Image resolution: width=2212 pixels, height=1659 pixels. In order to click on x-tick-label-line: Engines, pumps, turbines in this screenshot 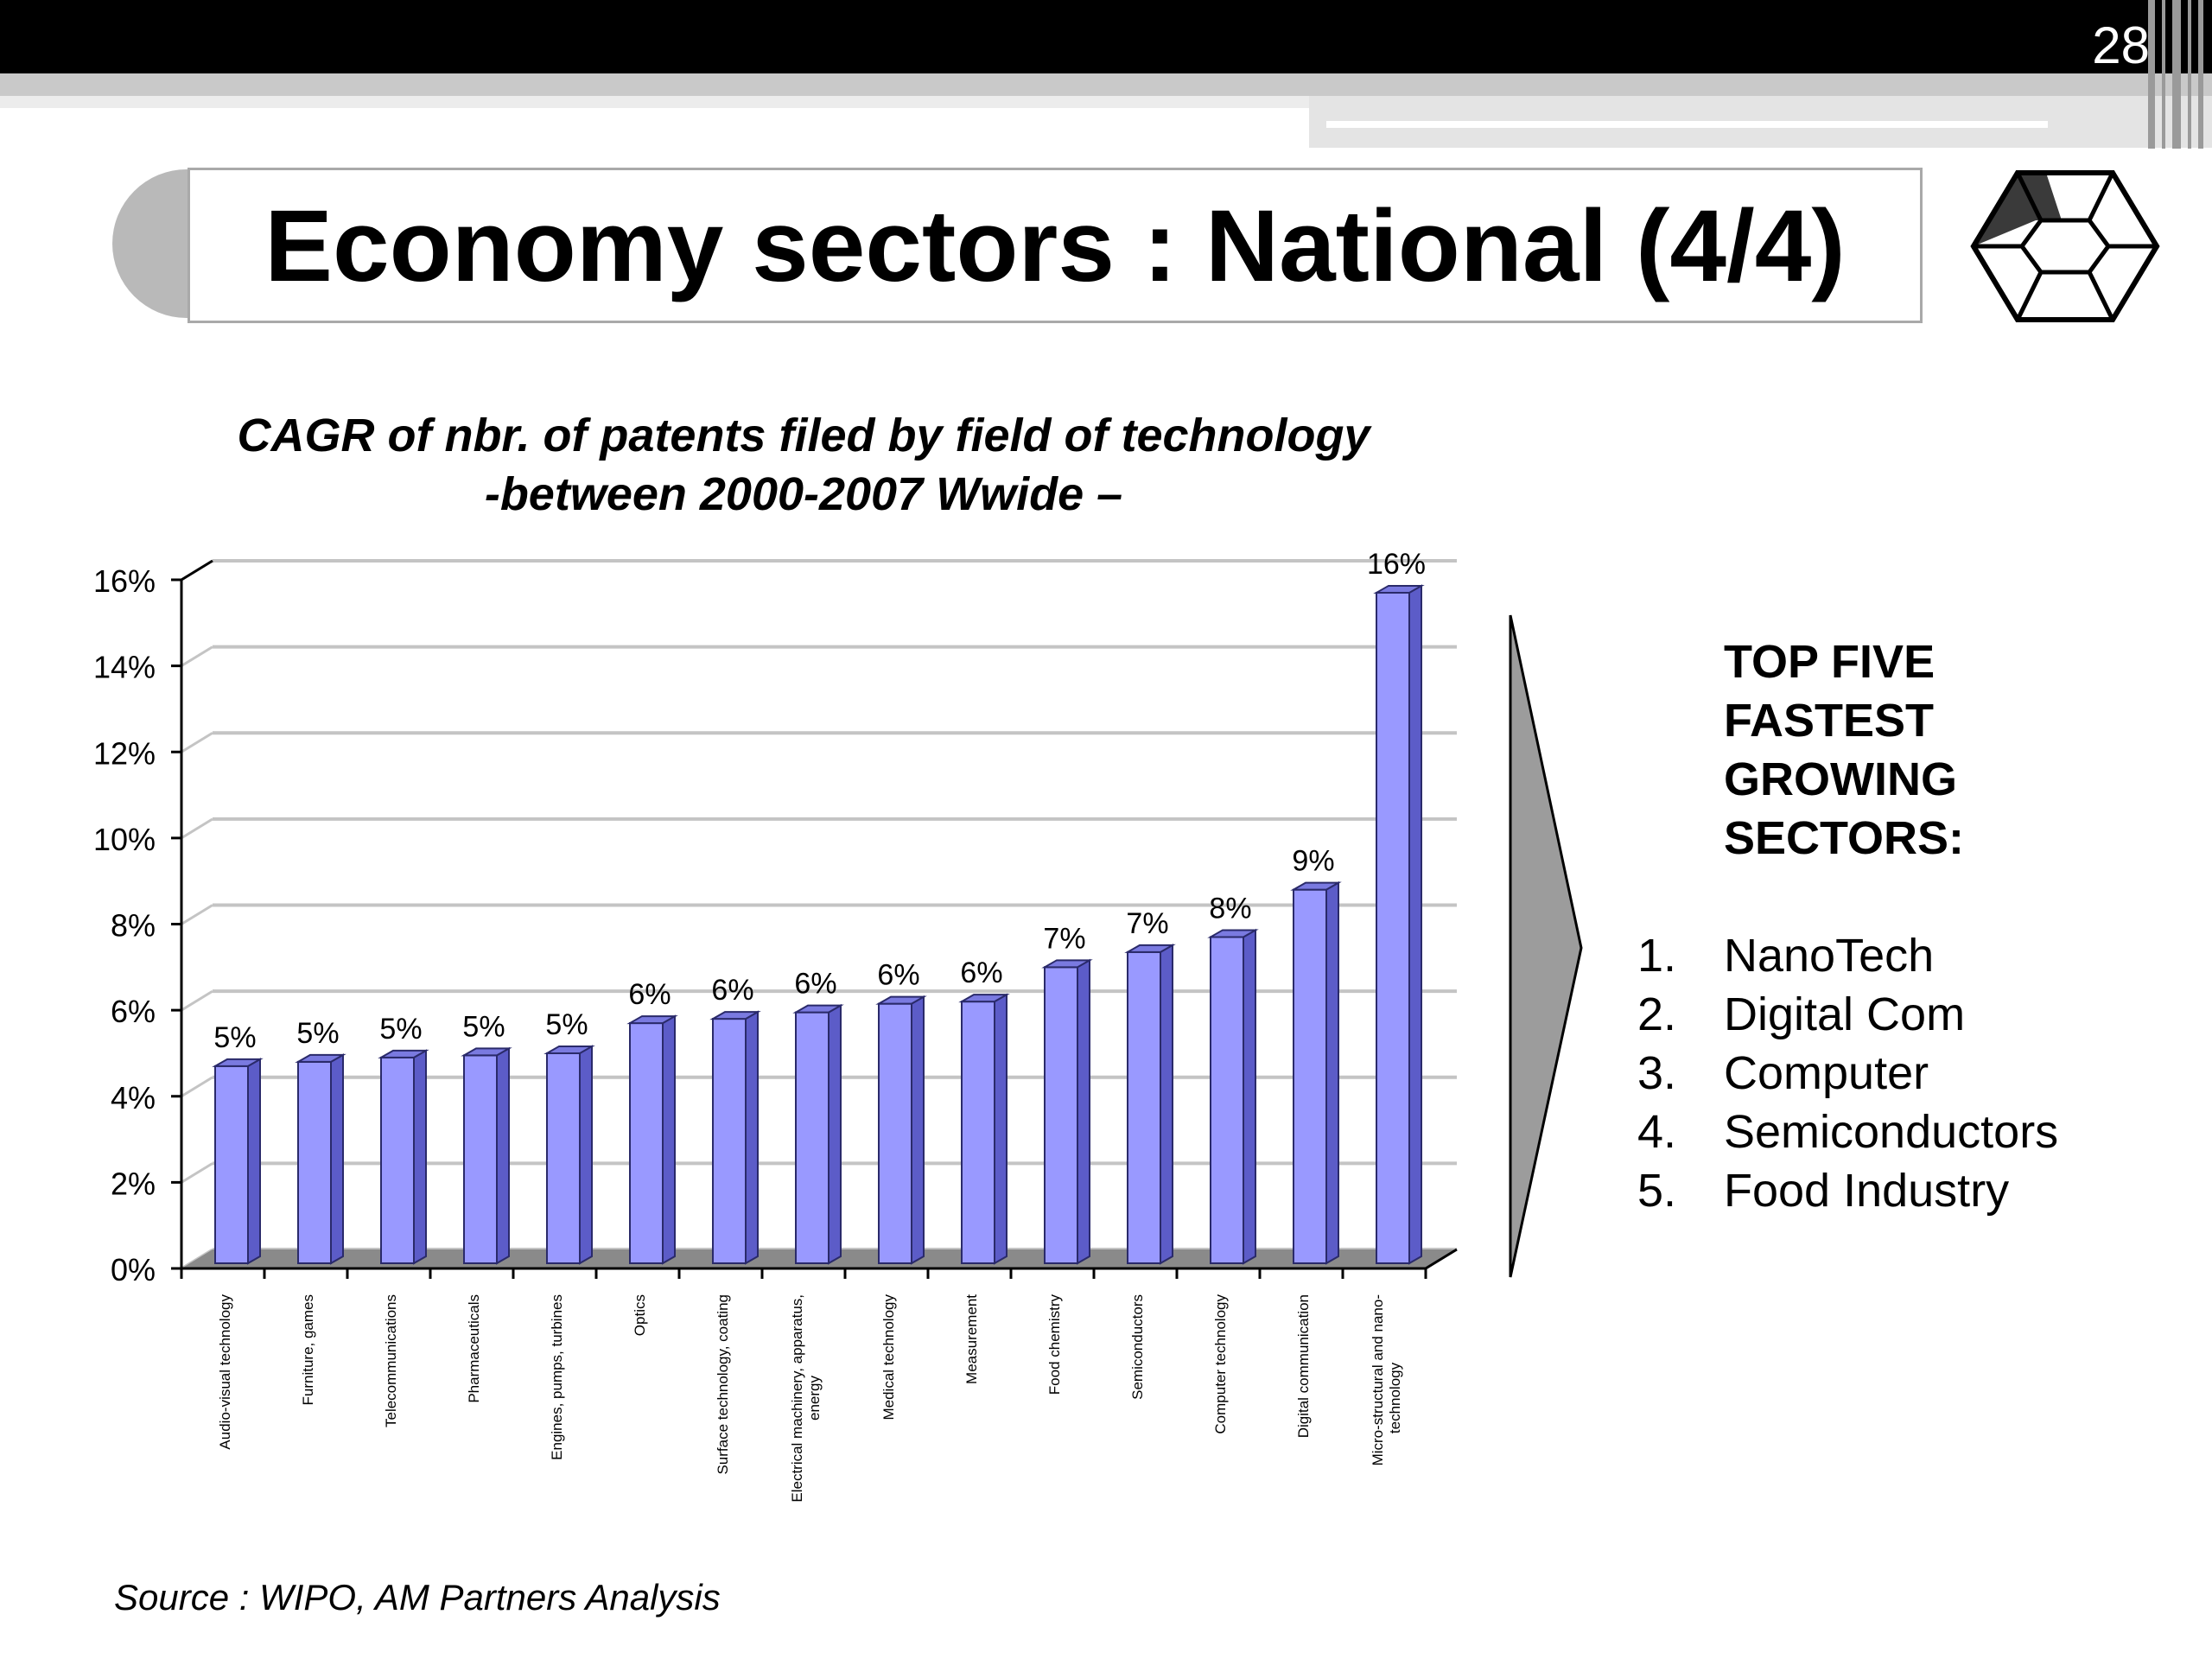, I will do `click(557, 1377)`.